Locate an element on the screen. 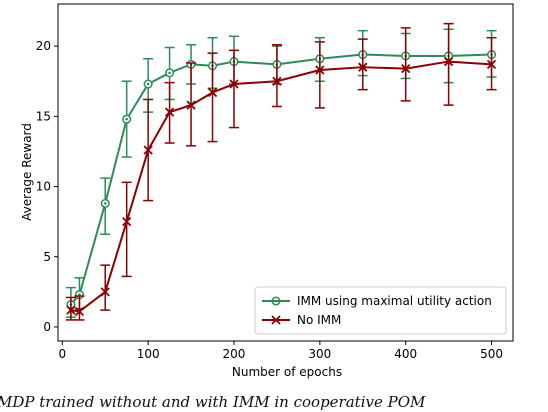  x-tick-label: 500 is located at coordinates (491, 354).